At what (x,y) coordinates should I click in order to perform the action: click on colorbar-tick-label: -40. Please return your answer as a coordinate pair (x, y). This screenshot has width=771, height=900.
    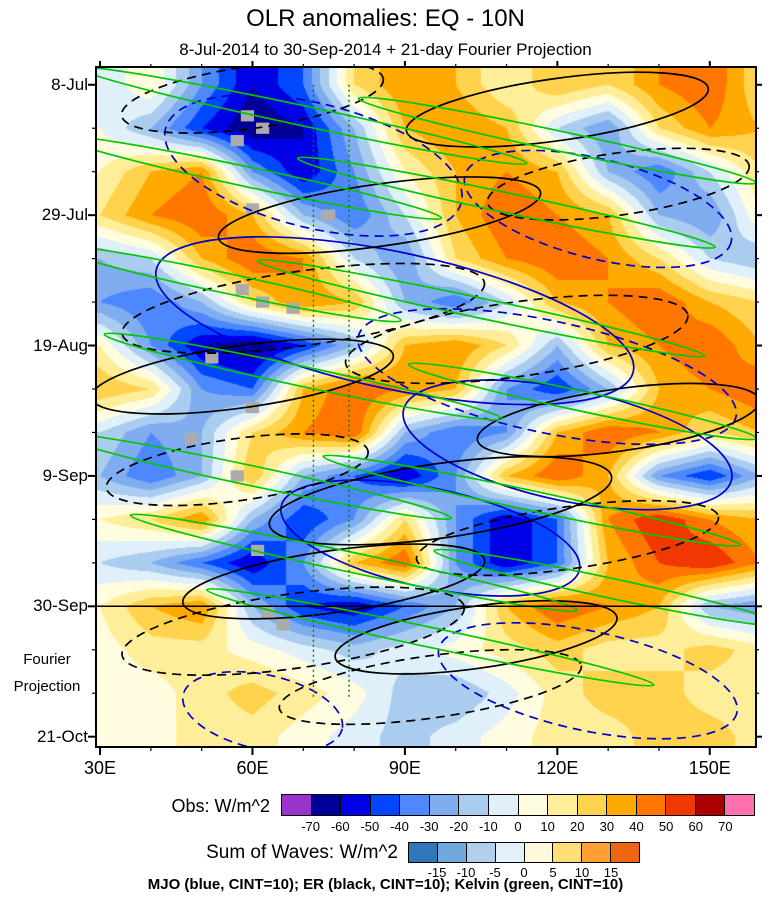
    Looking at the image, I should click on (399, 826).